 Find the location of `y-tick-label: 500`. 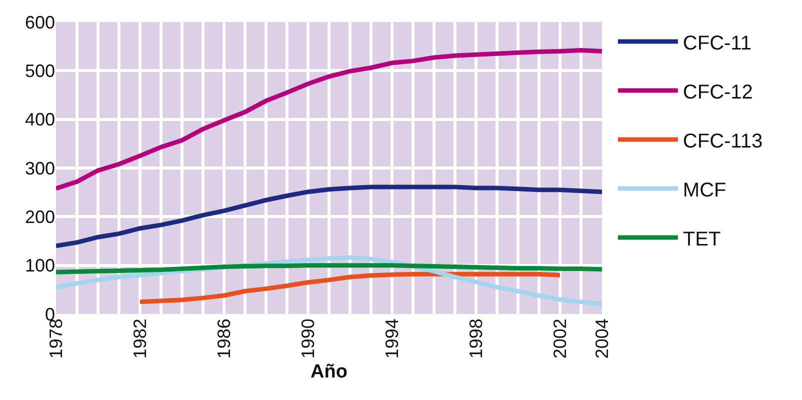

y-tick-label: 500 is located at coordinates (39, 70).